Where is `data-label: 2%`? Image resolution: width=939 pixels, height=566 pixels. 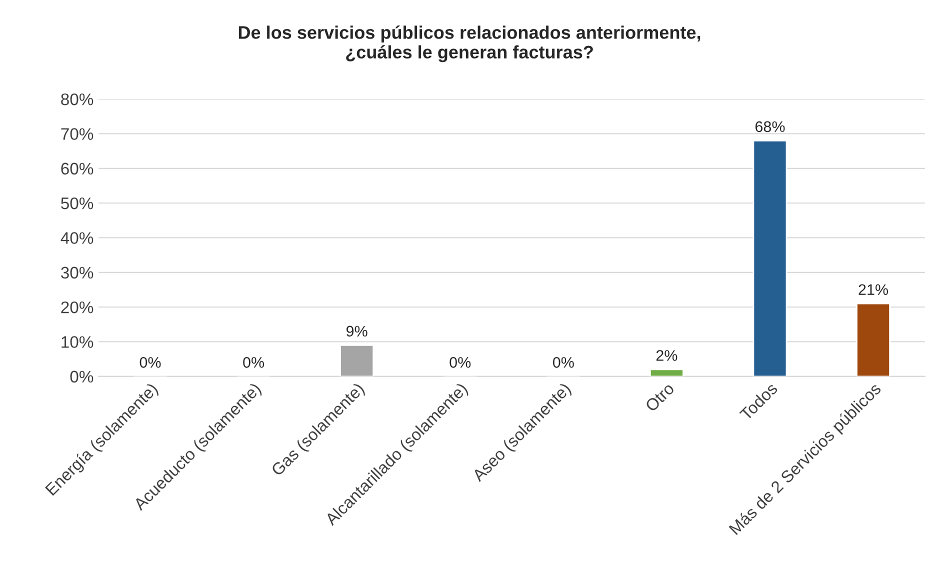 data-label: 2% is located at coordinates (667, 355).